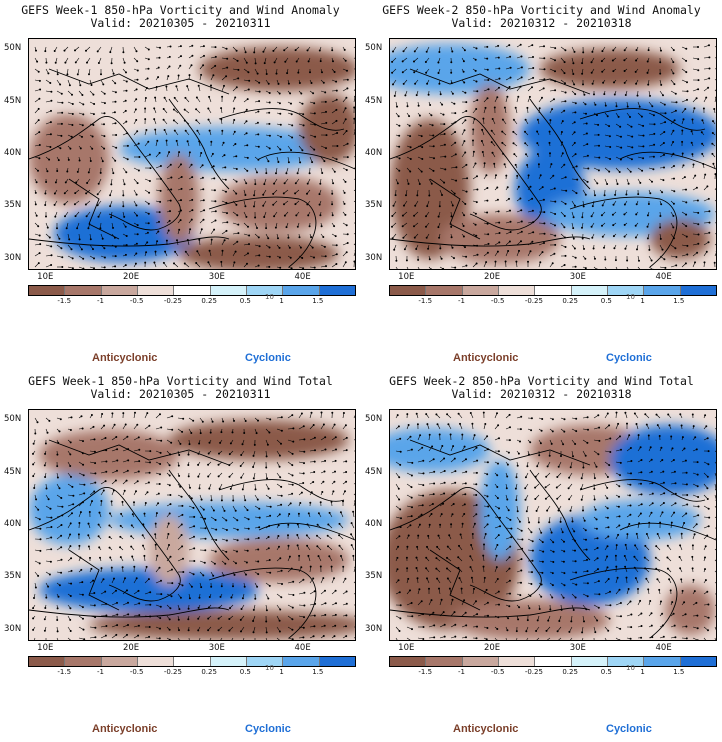 The height and width of the screenshot is (742, 722). Describe the element at coordinates (125, 729) in the screenshot. I see `anticyclonic-label: Anticyclonic` at that location.